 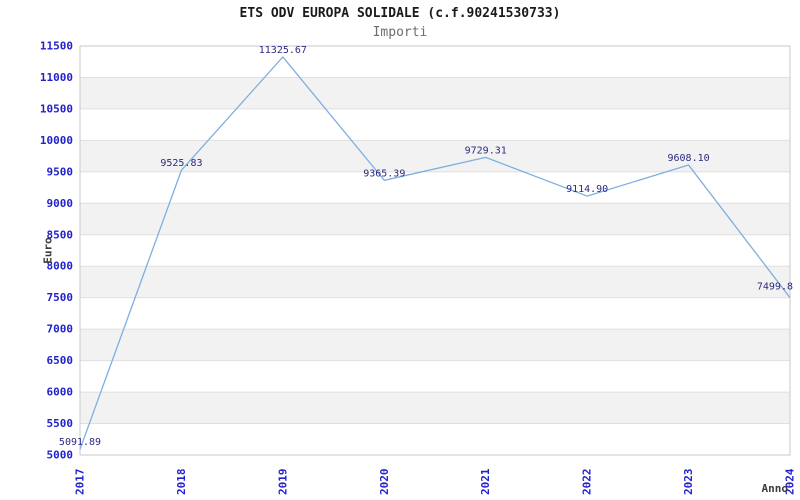 What do you see at coordinates (775, 287) in the screenshot?
I see `point-label: 7499.8` at bounding box center [775, 287].